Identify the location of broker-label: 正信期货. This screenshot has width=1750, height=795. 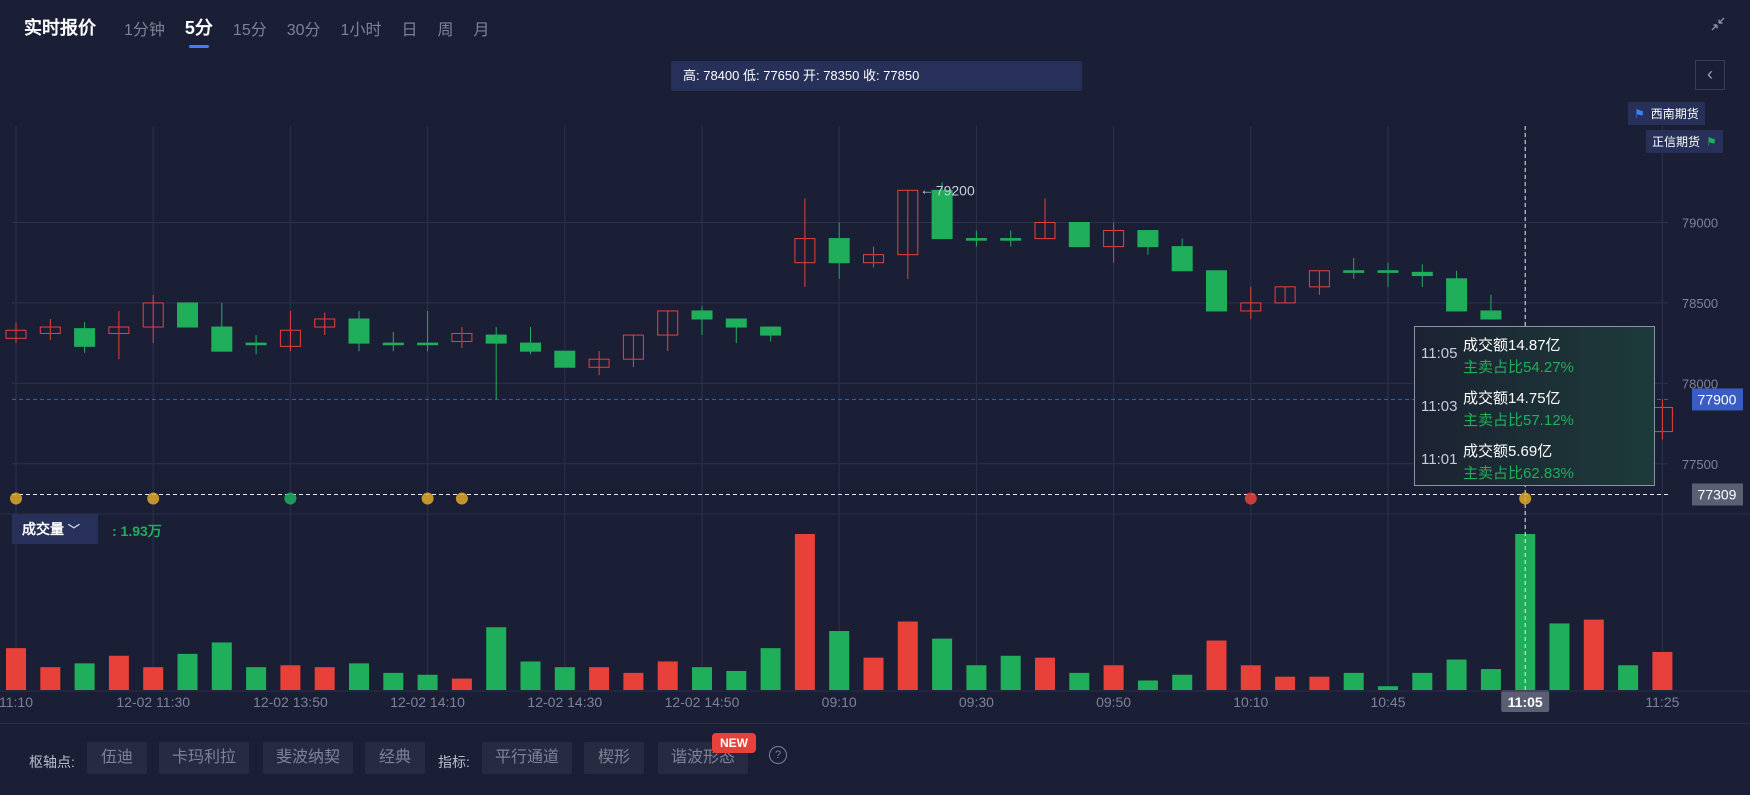
(1676, 142).